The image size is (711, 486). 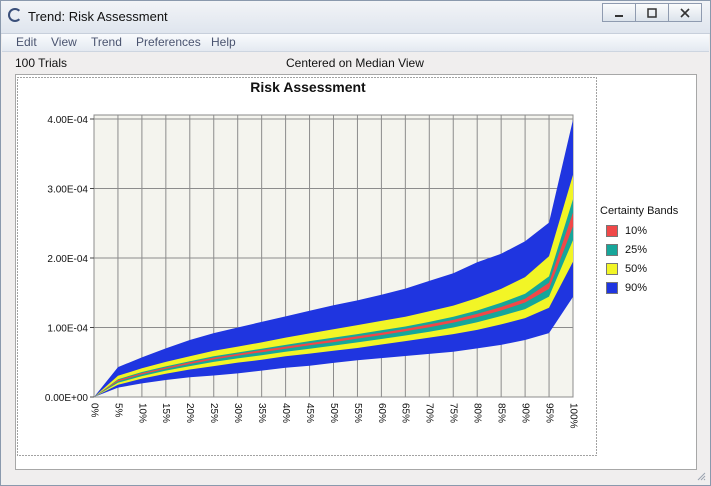 What do you see at coordinates (189, 413) in the screenshot?
I see `x-tick-label: 20%` at bounding box center [189, 413].